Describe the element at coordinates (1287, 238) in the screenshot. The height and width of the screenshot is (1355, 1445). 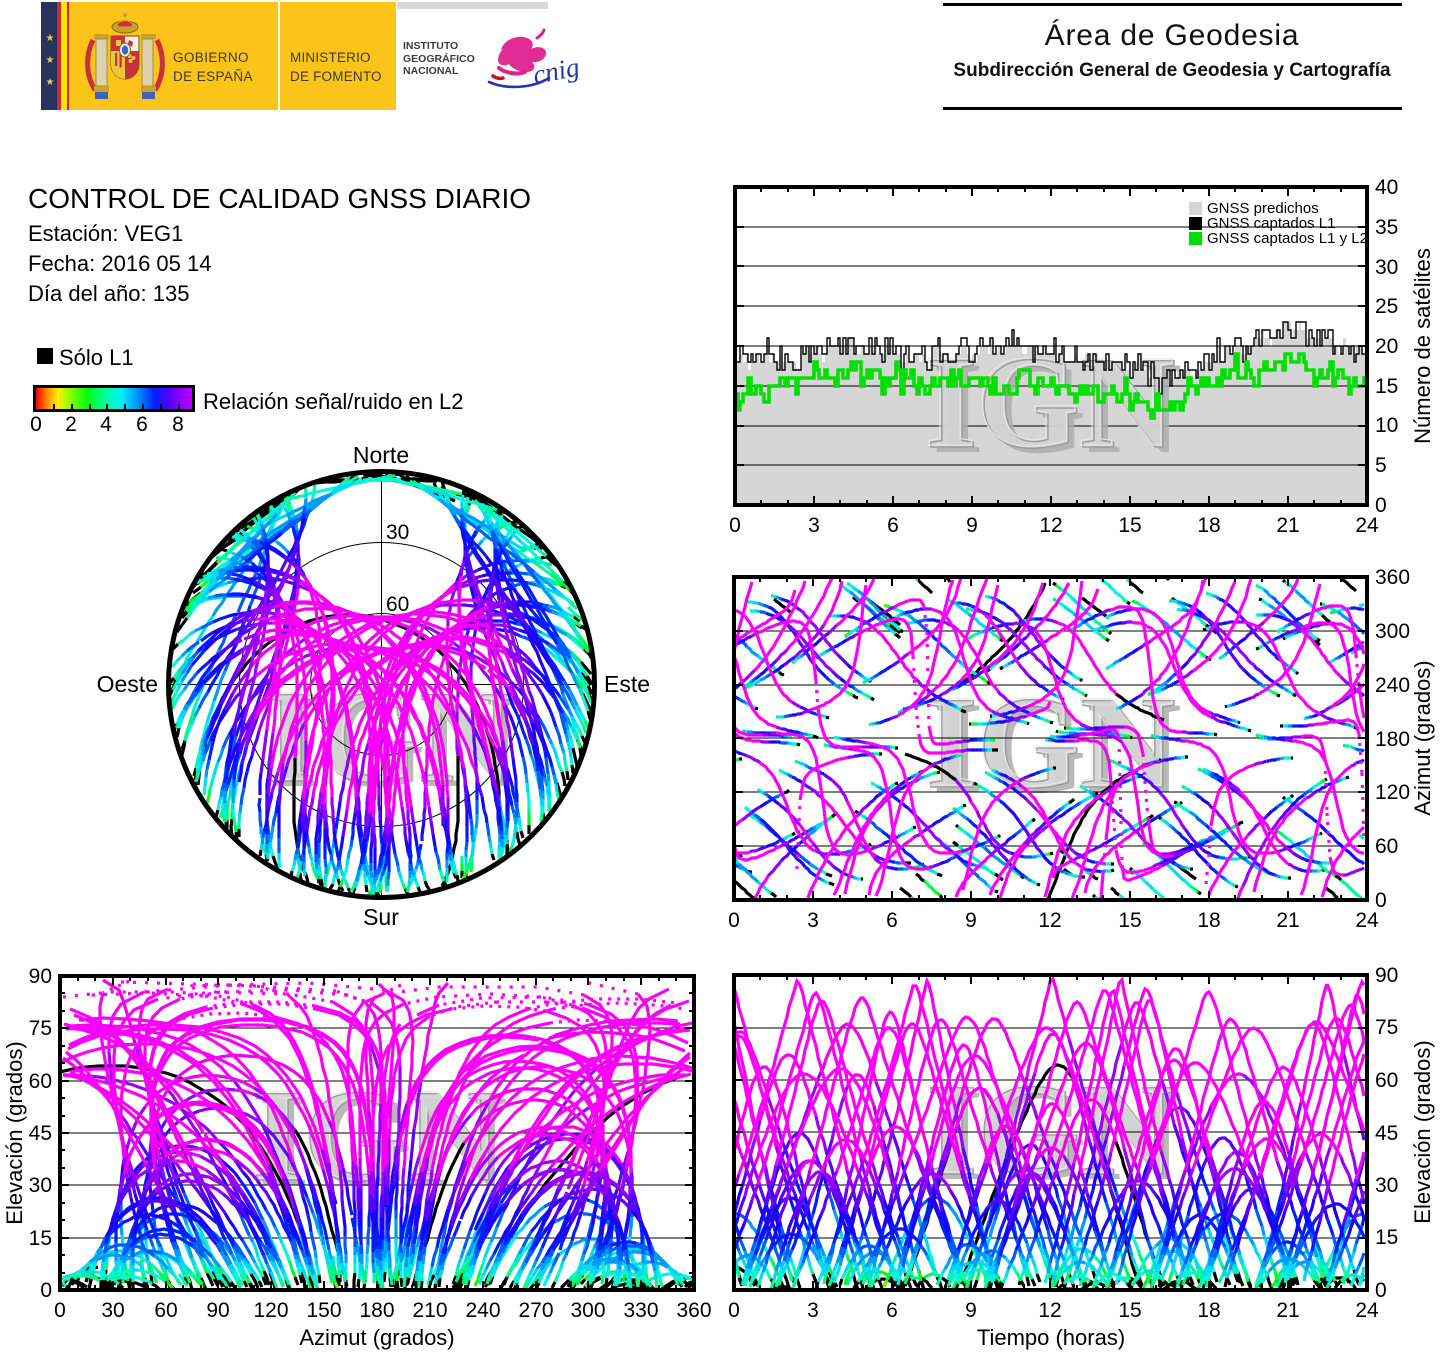
I see `svg-text: GNSS captados L1 y L2` at that location.